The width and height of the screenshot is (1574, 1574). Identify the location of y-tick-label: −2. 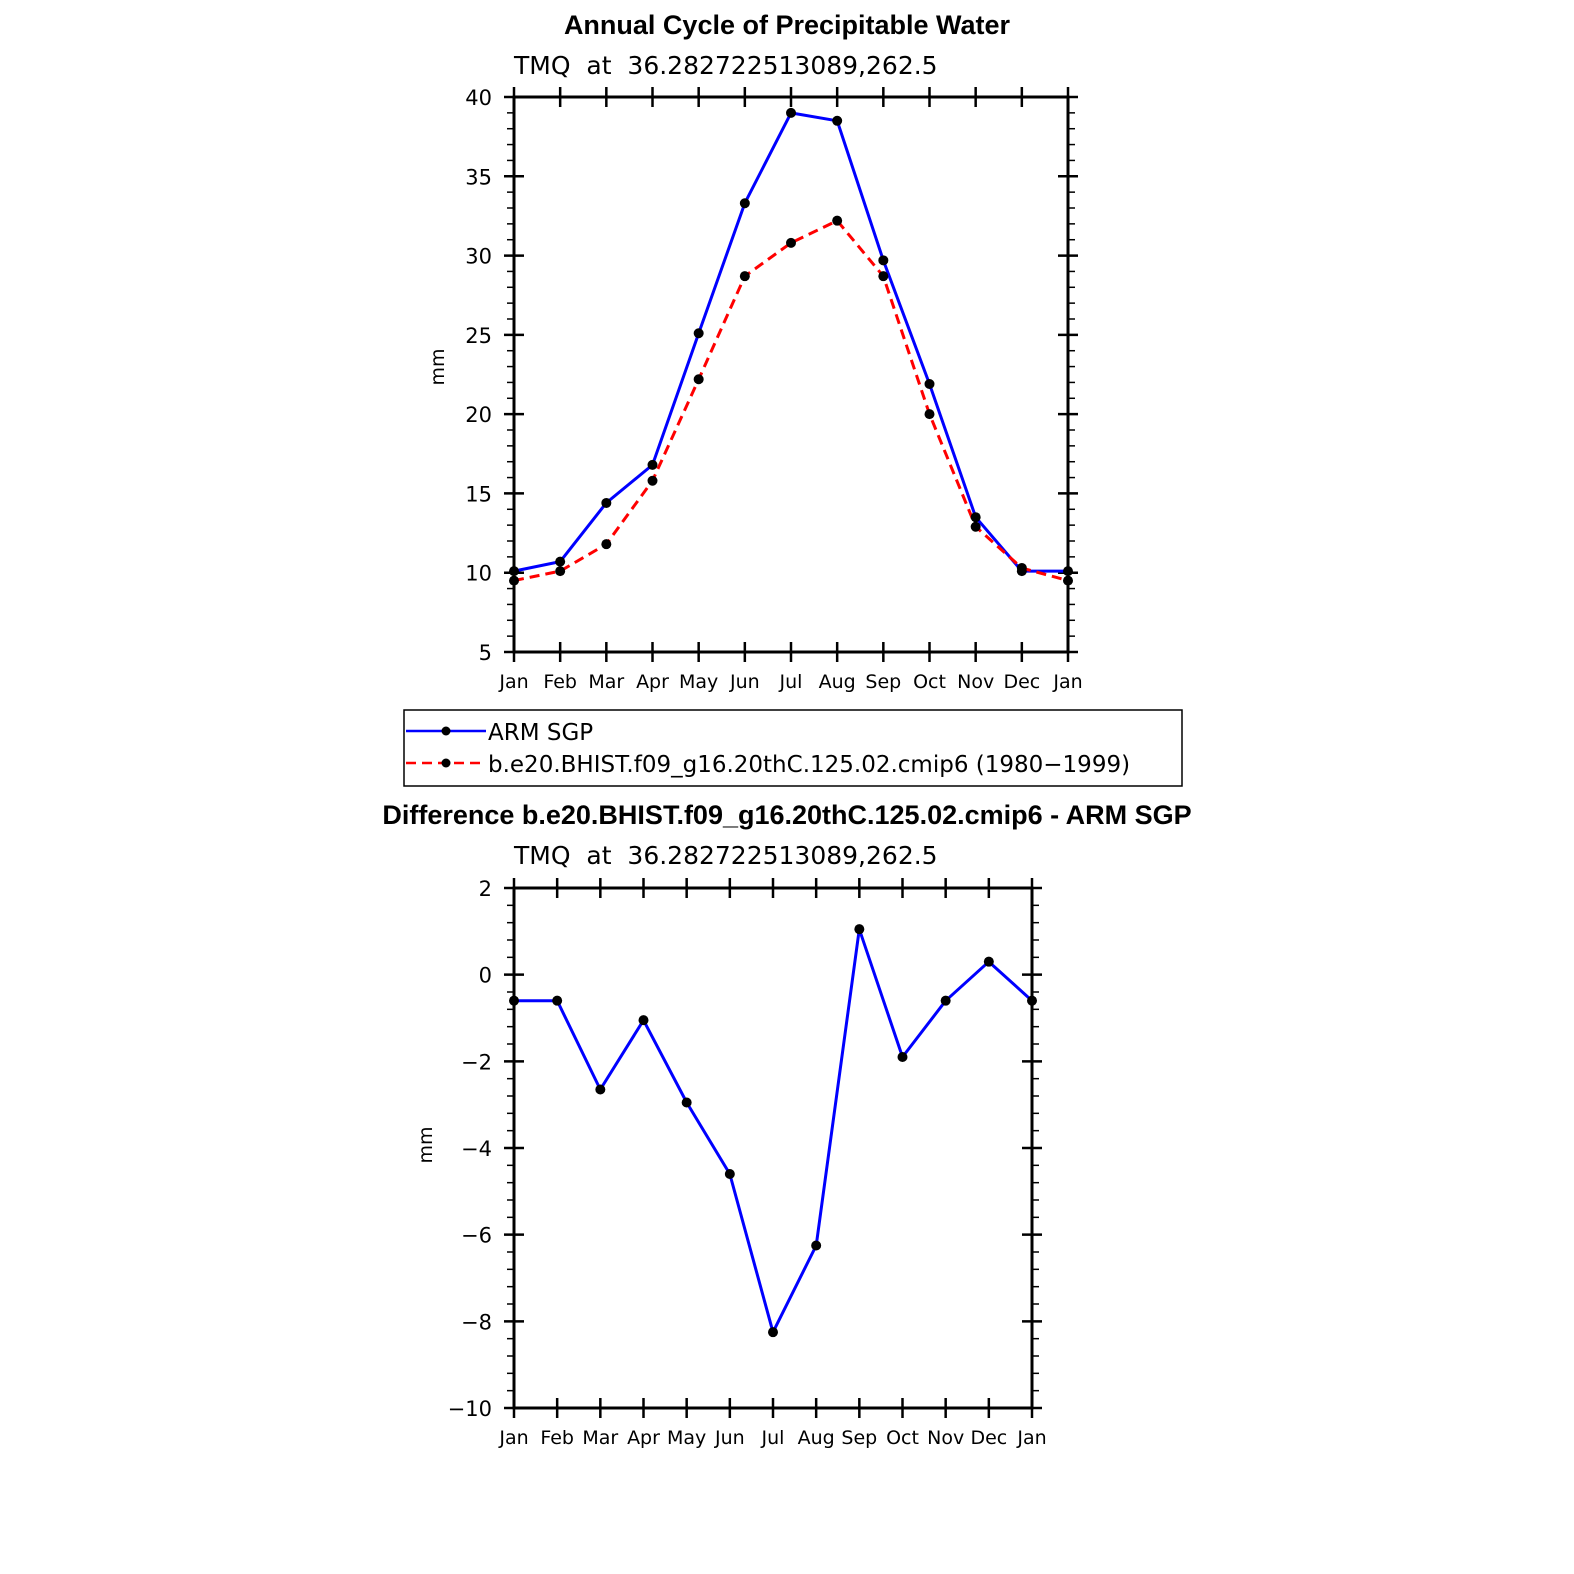
(476, 1062).